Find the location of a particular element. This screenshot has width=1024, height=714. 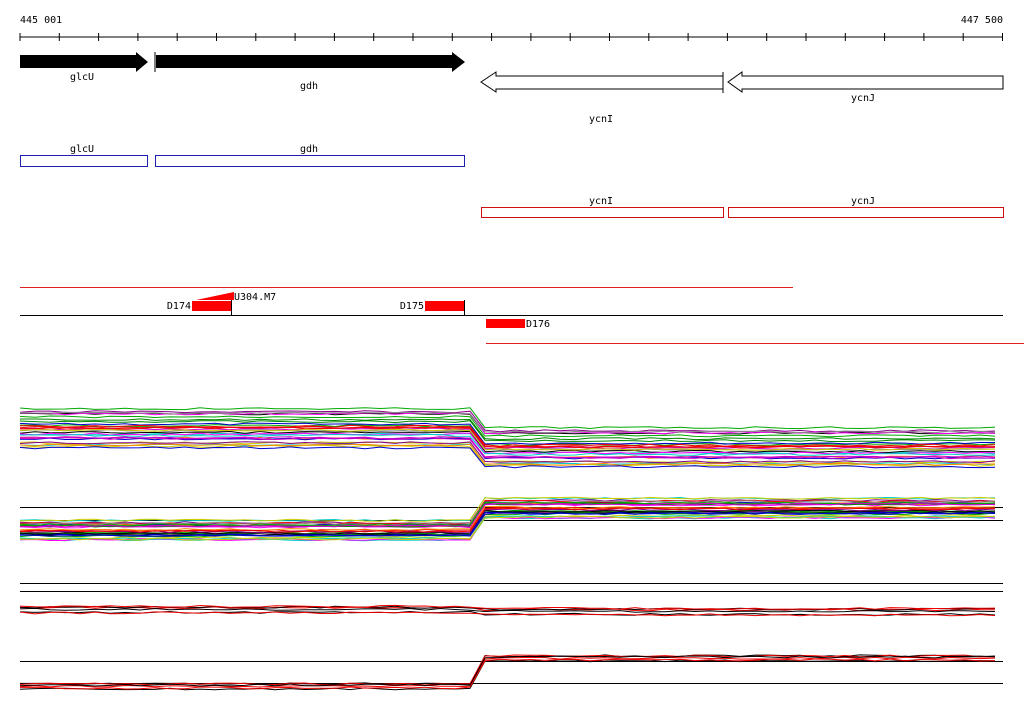

gene-label: glcU is located at coordinates (82, 77).